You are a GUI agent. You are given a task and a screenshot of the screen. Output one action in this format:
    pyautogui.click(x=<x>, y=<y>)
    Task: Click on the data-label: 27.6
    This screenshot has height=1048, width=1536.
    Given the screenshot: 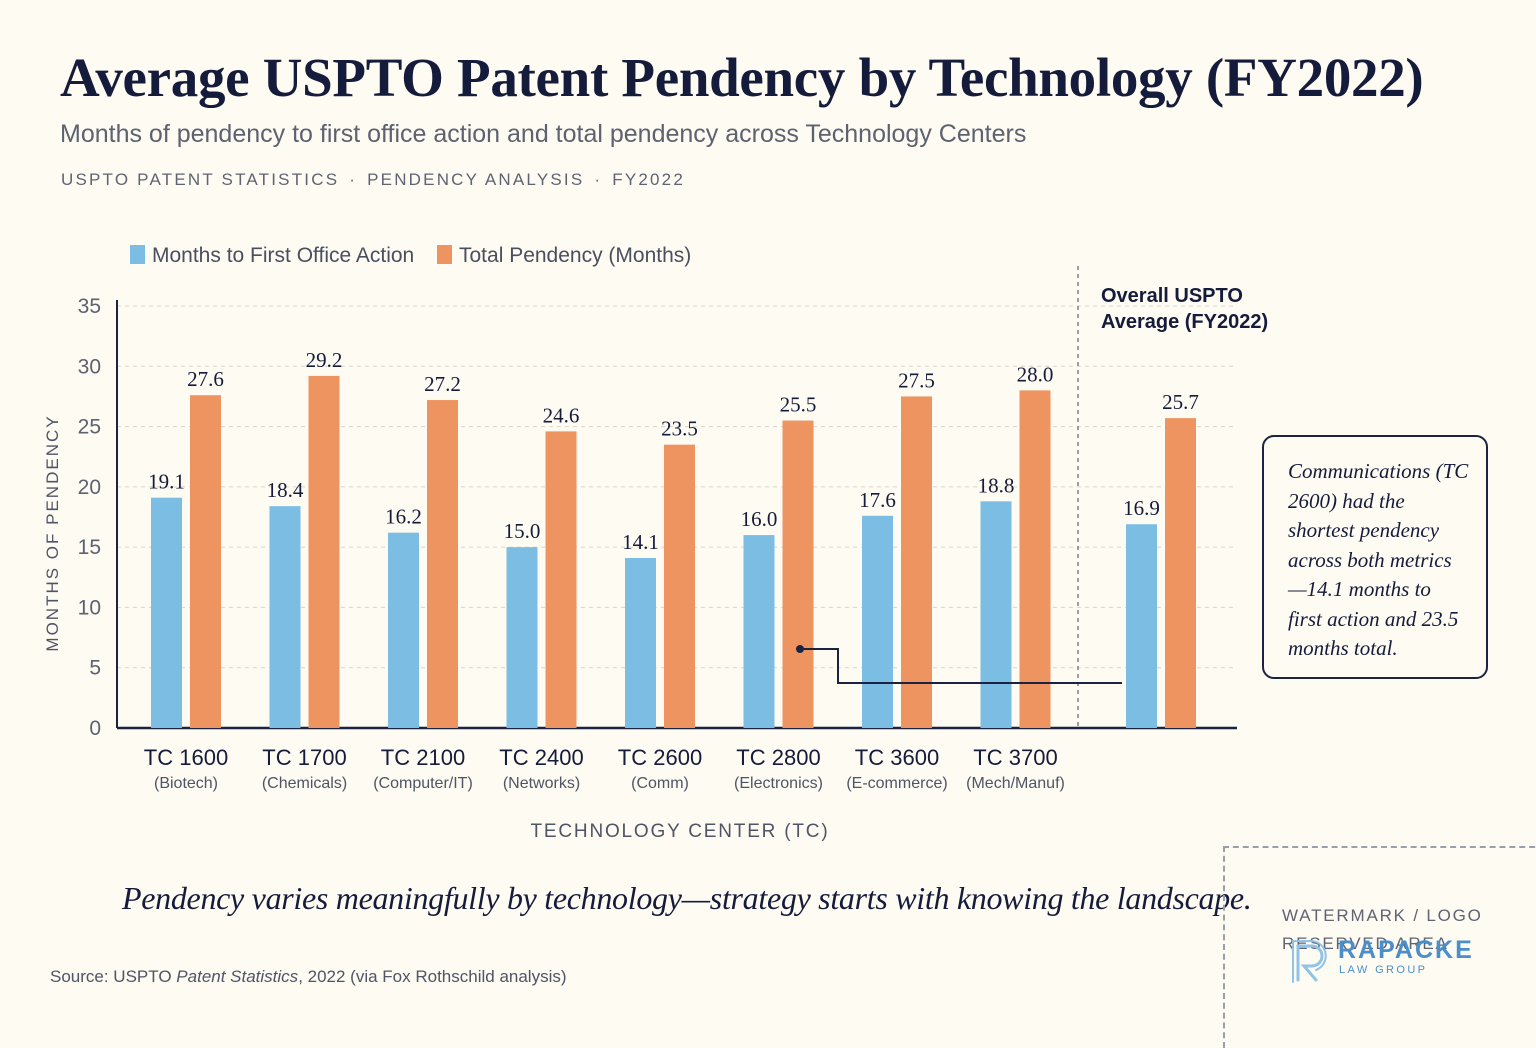 What is the action you would take?
    pyautogui.click(x=205, y=379)
    